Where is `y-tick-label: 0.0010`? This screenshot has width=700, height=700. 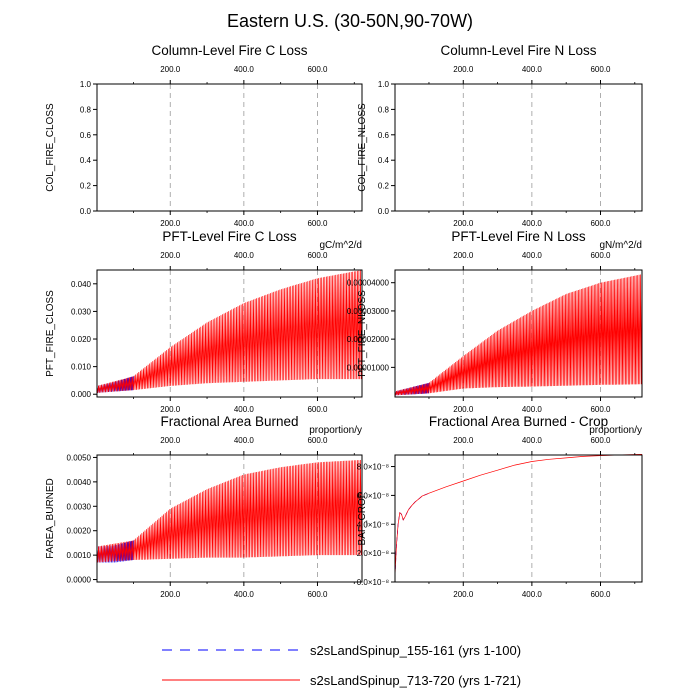 y-tick-label: 0.0010 is located at coordinates (79, 555).